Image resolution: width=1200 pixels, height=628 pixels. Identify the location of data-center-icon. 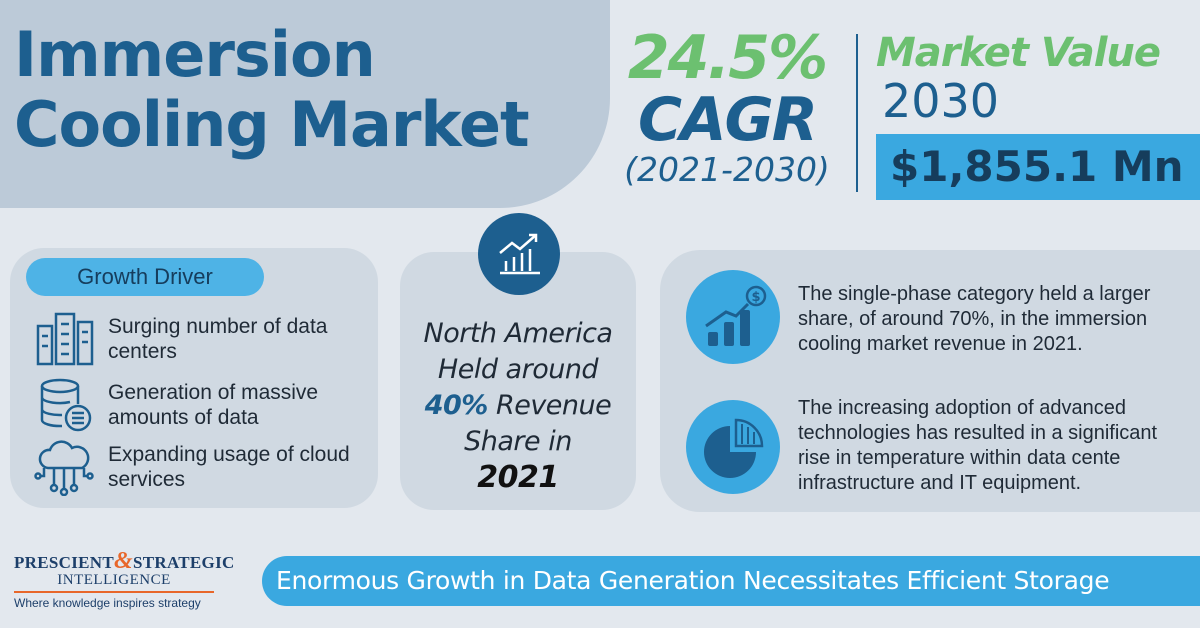
(65, 339).